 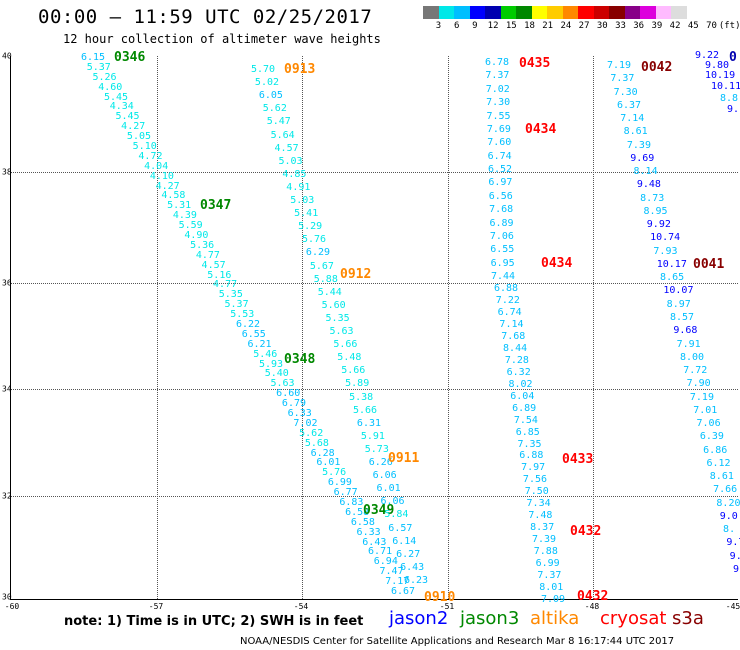 I want to click on pass-time-label: 0348, so click(x=300, y=359).